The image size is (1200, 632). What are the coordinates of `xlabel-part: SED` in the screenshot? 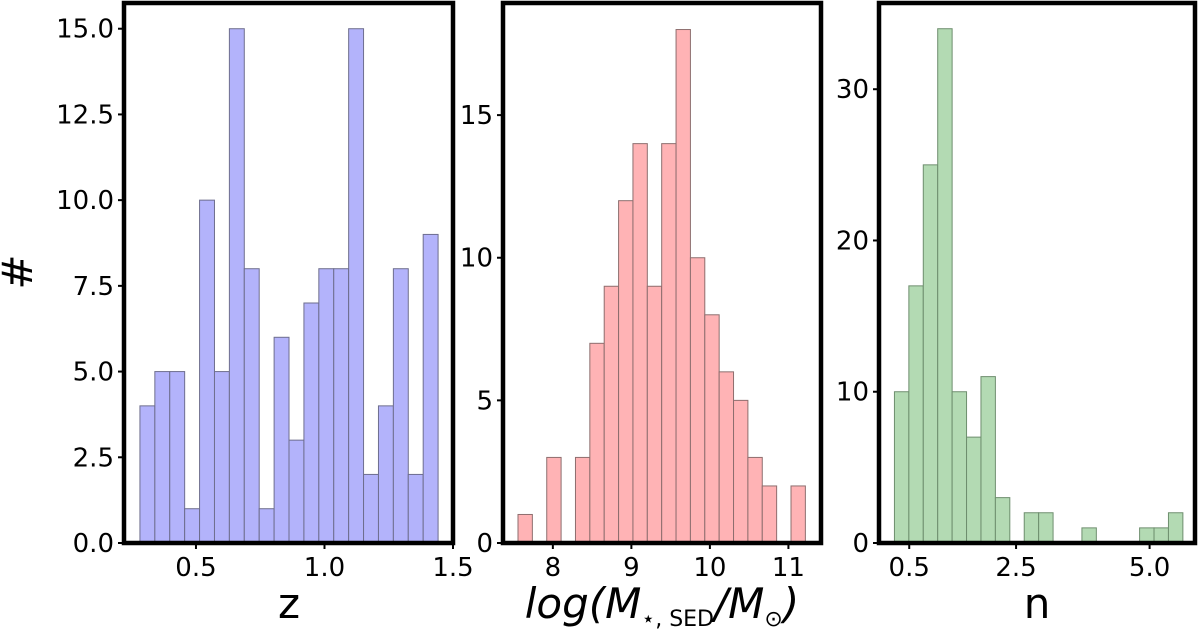 It's located at (691, 619).